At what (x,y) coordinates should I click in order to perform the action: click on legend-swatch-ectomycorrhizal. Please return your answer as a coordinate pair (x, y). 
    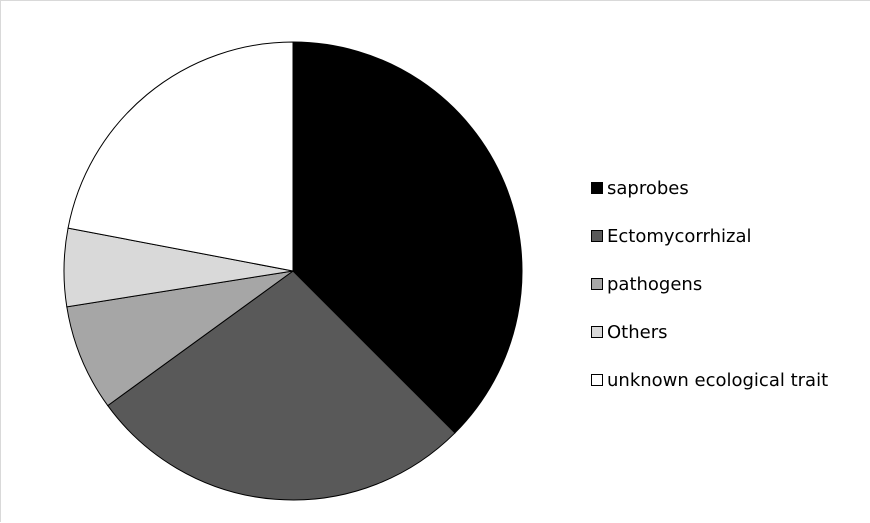
    Looking at the image, I should click on (597, 236).